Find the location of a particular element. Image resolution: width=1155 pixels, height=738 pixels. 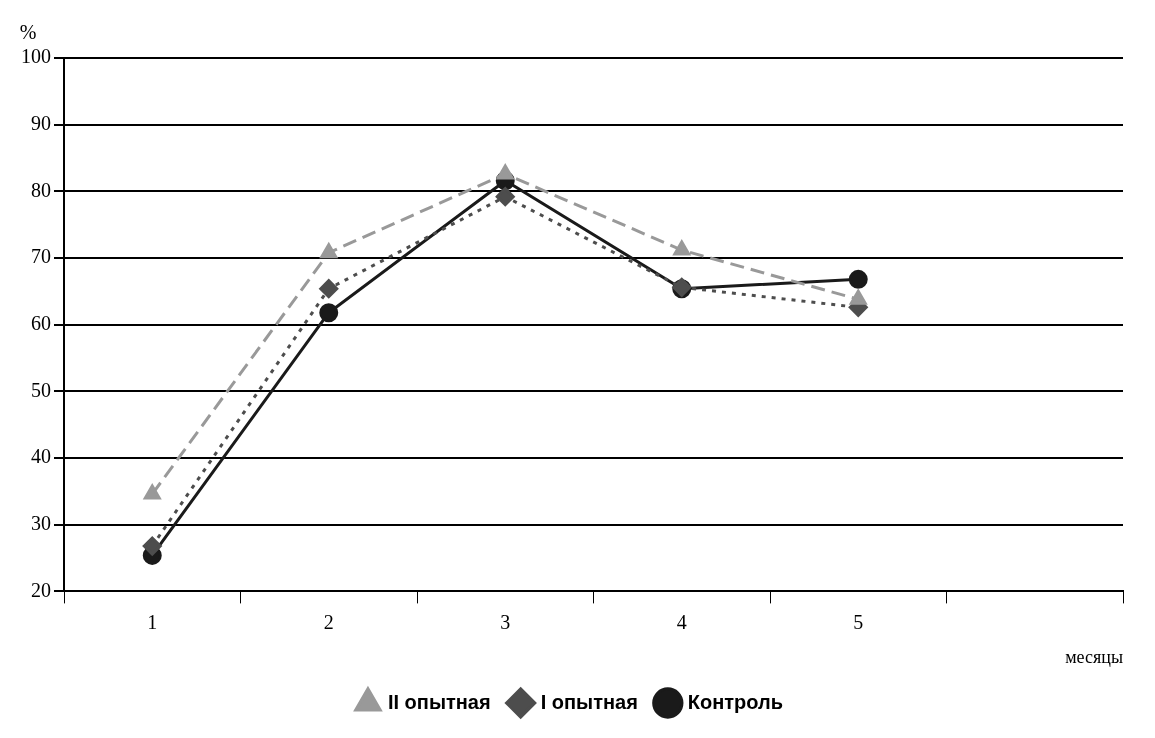

y-tick-label: 100 is located at coordinates (36, 56).